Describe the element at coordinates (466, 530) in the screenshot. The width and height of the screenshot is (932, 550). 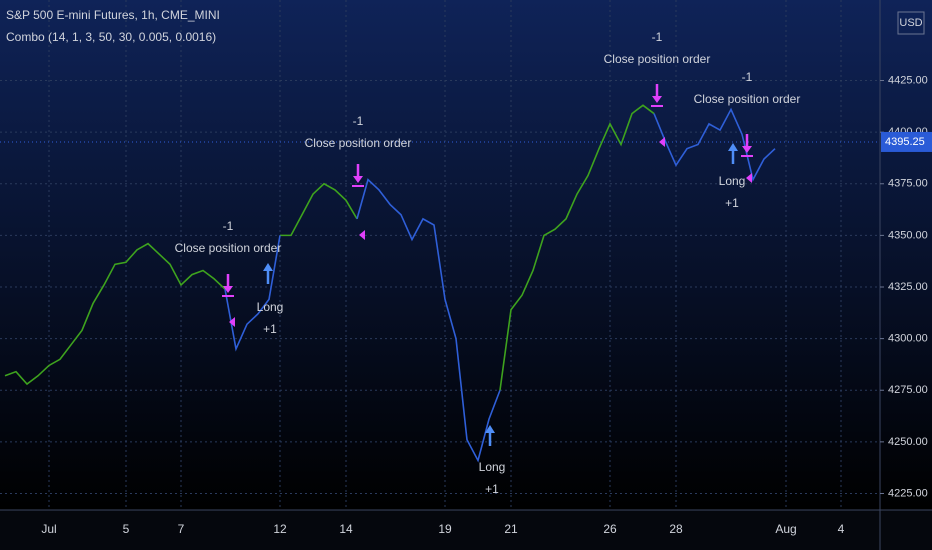
I see `time-axis-background` at that location.